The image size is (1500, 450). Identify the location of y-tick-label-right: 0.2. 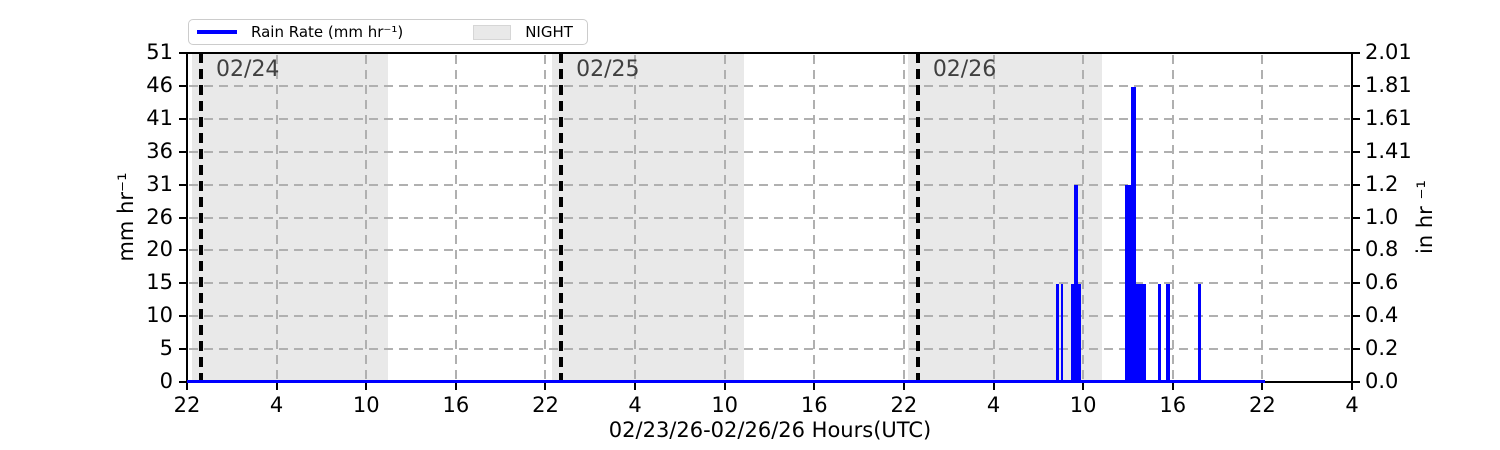
(1382, 348).